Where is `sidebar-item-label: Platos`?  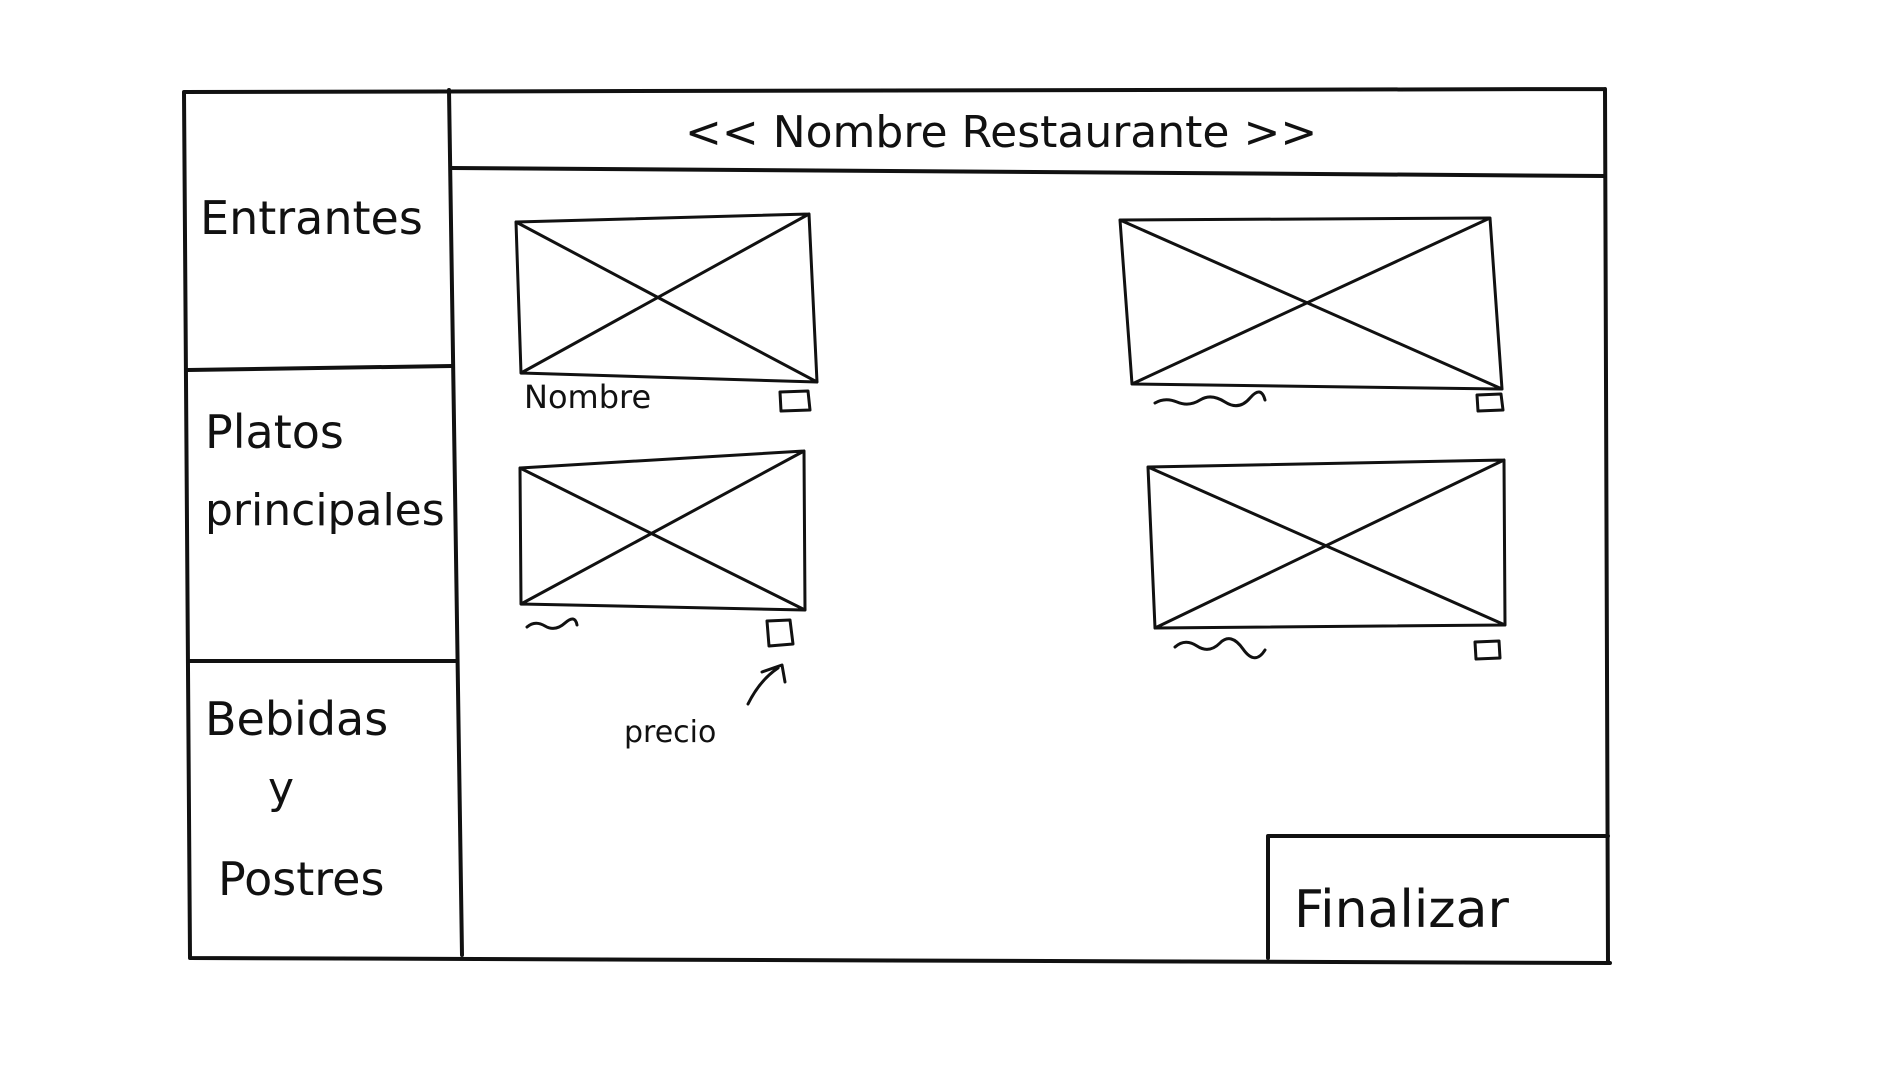
sidebar-item-label: Platos is located at coordinates (274, 432).